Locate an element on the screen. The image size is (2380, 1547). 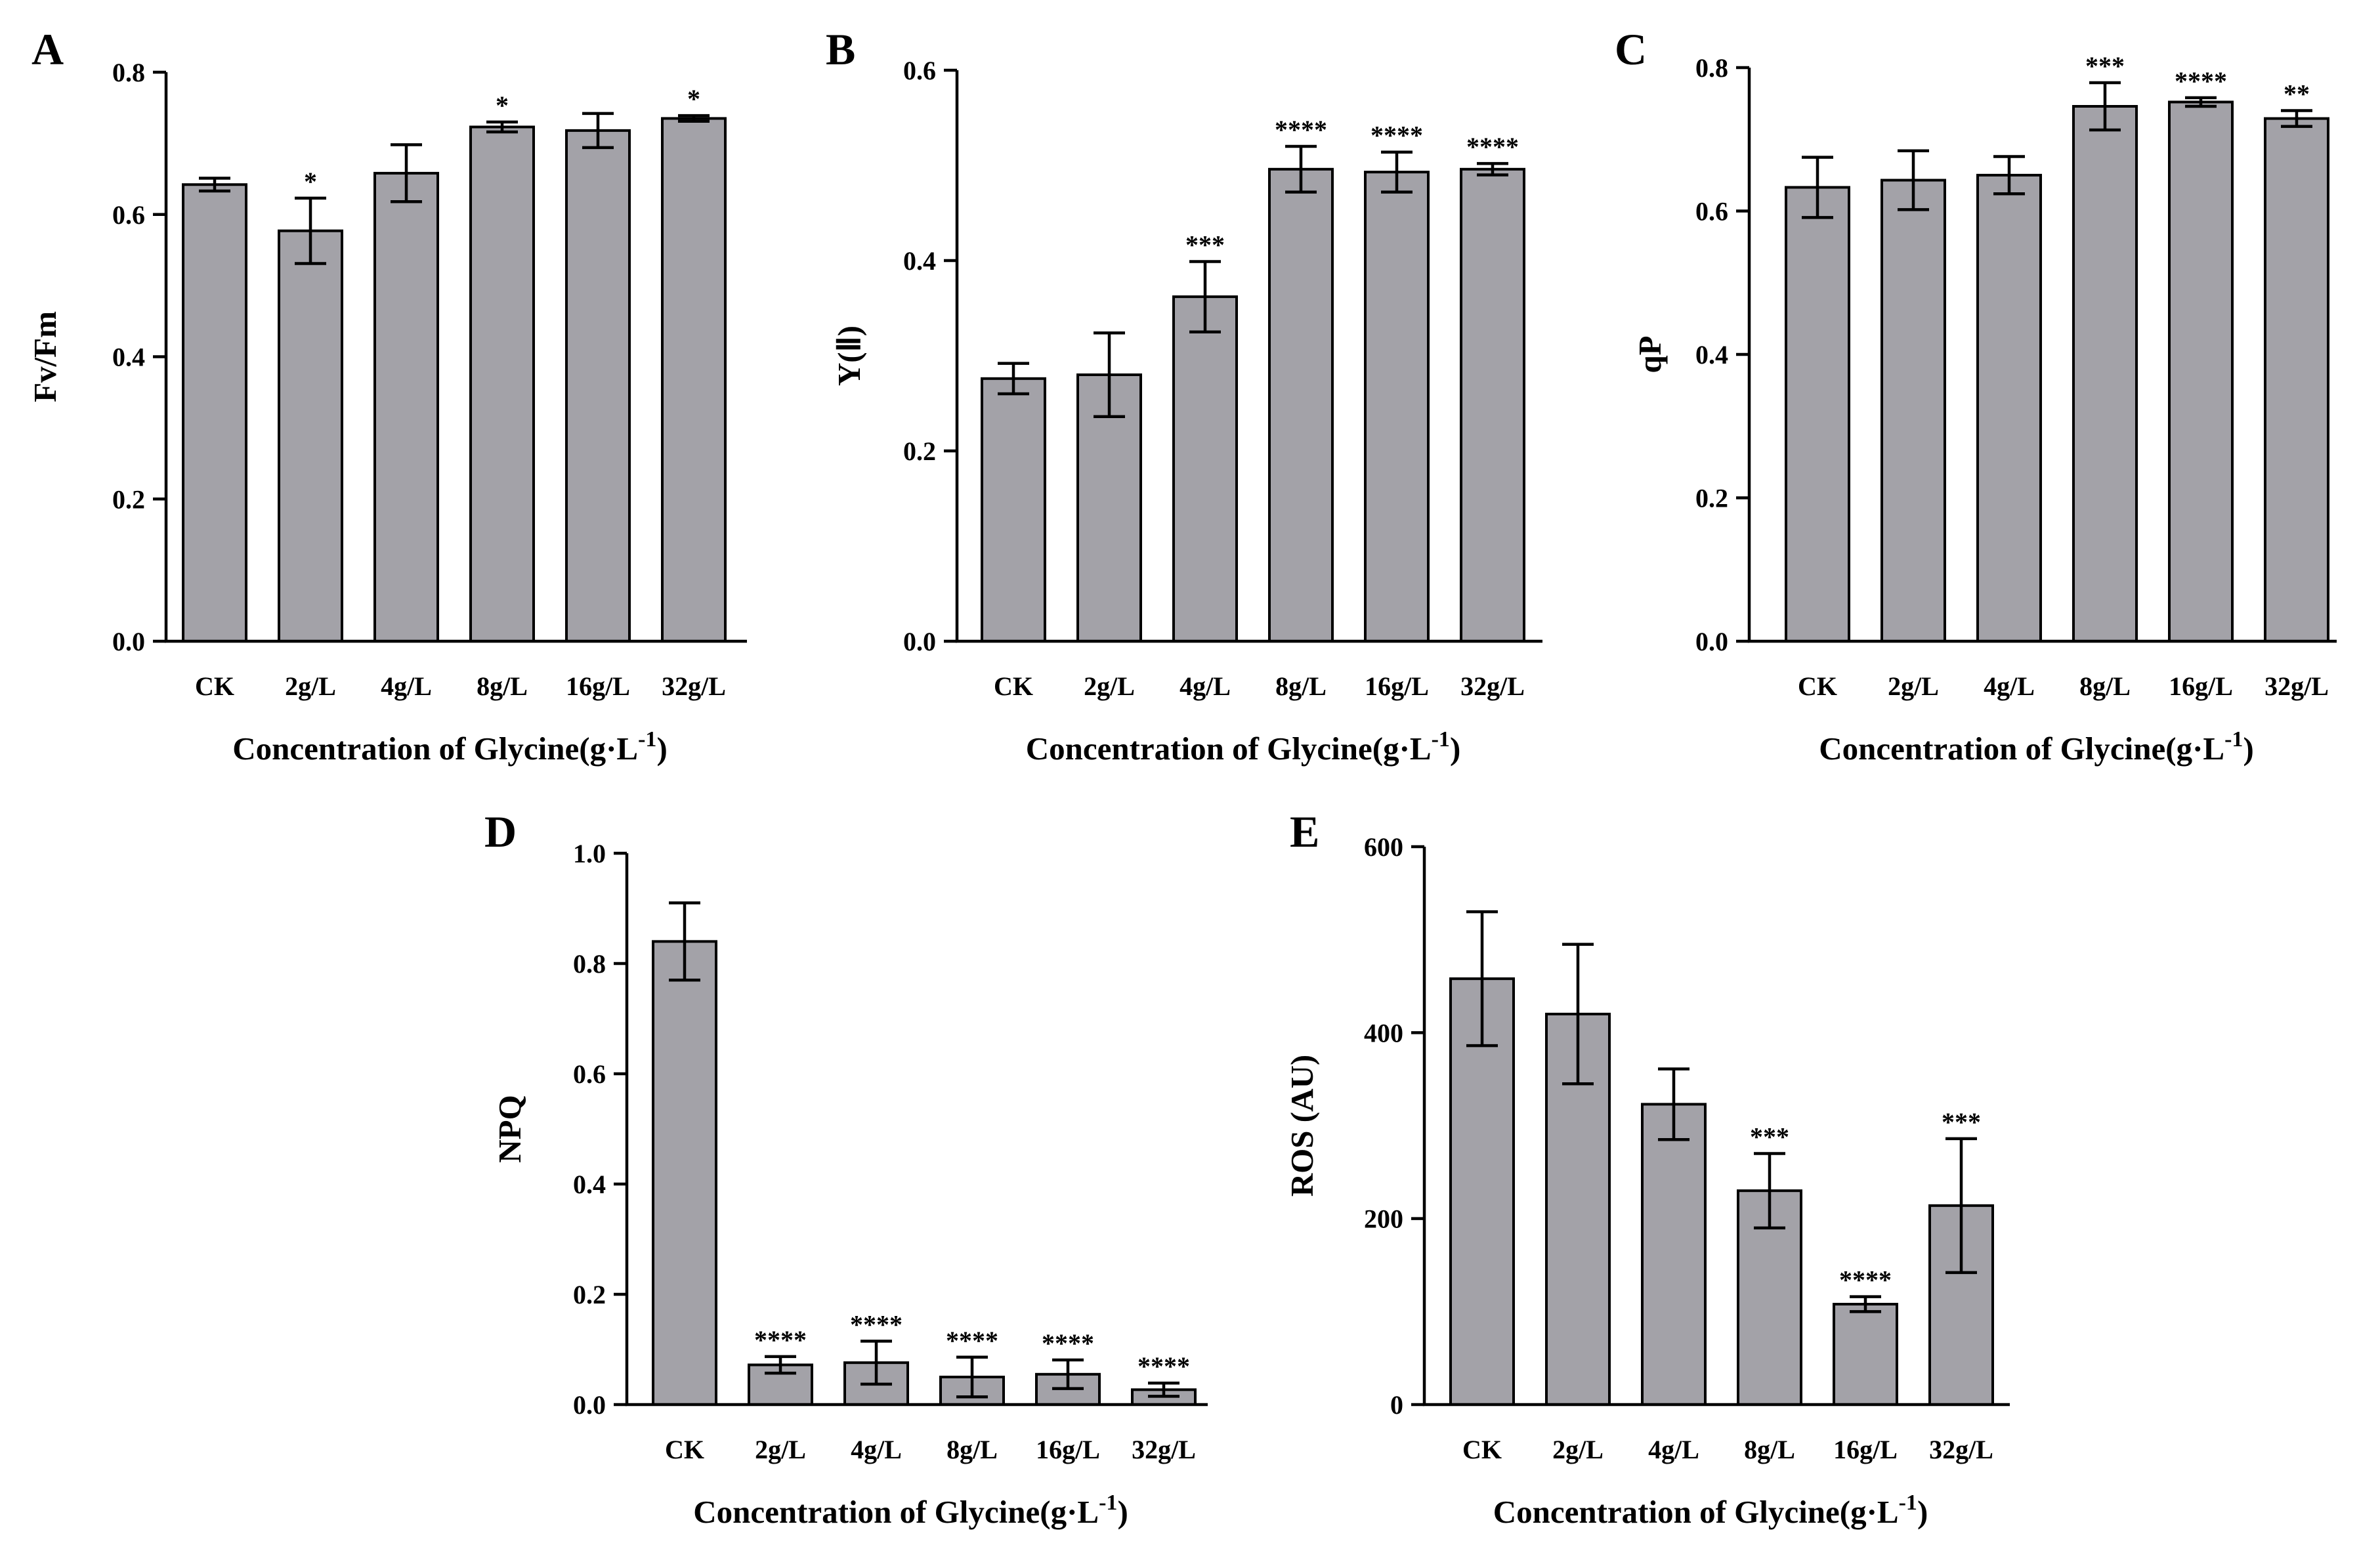
y-axis-title: qP is located at coordinates (1650, 354).